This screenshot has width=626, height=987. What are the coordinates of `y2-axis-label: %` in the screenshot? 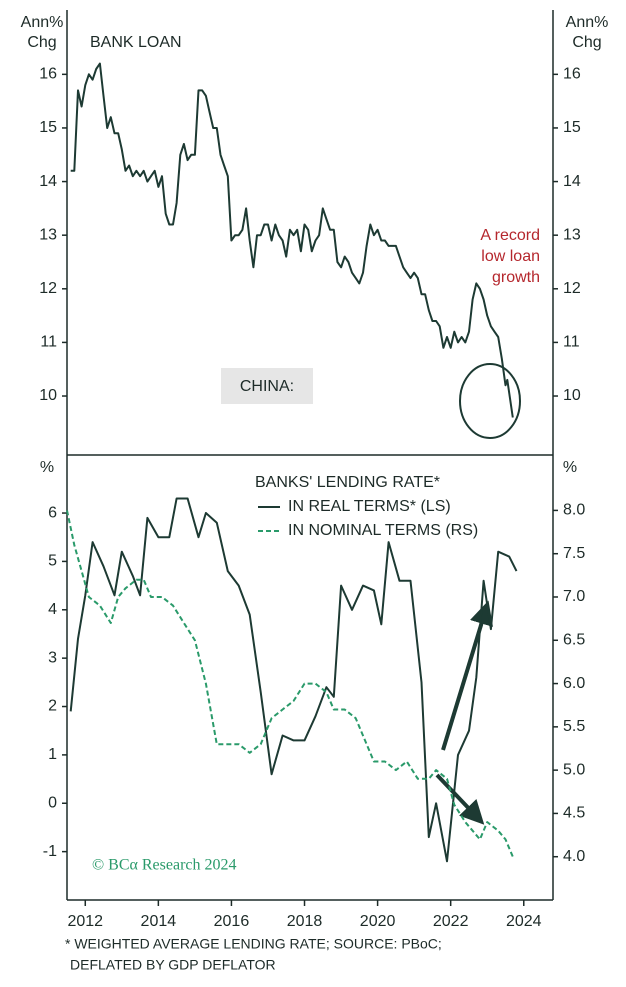 It's located at (570, 467).